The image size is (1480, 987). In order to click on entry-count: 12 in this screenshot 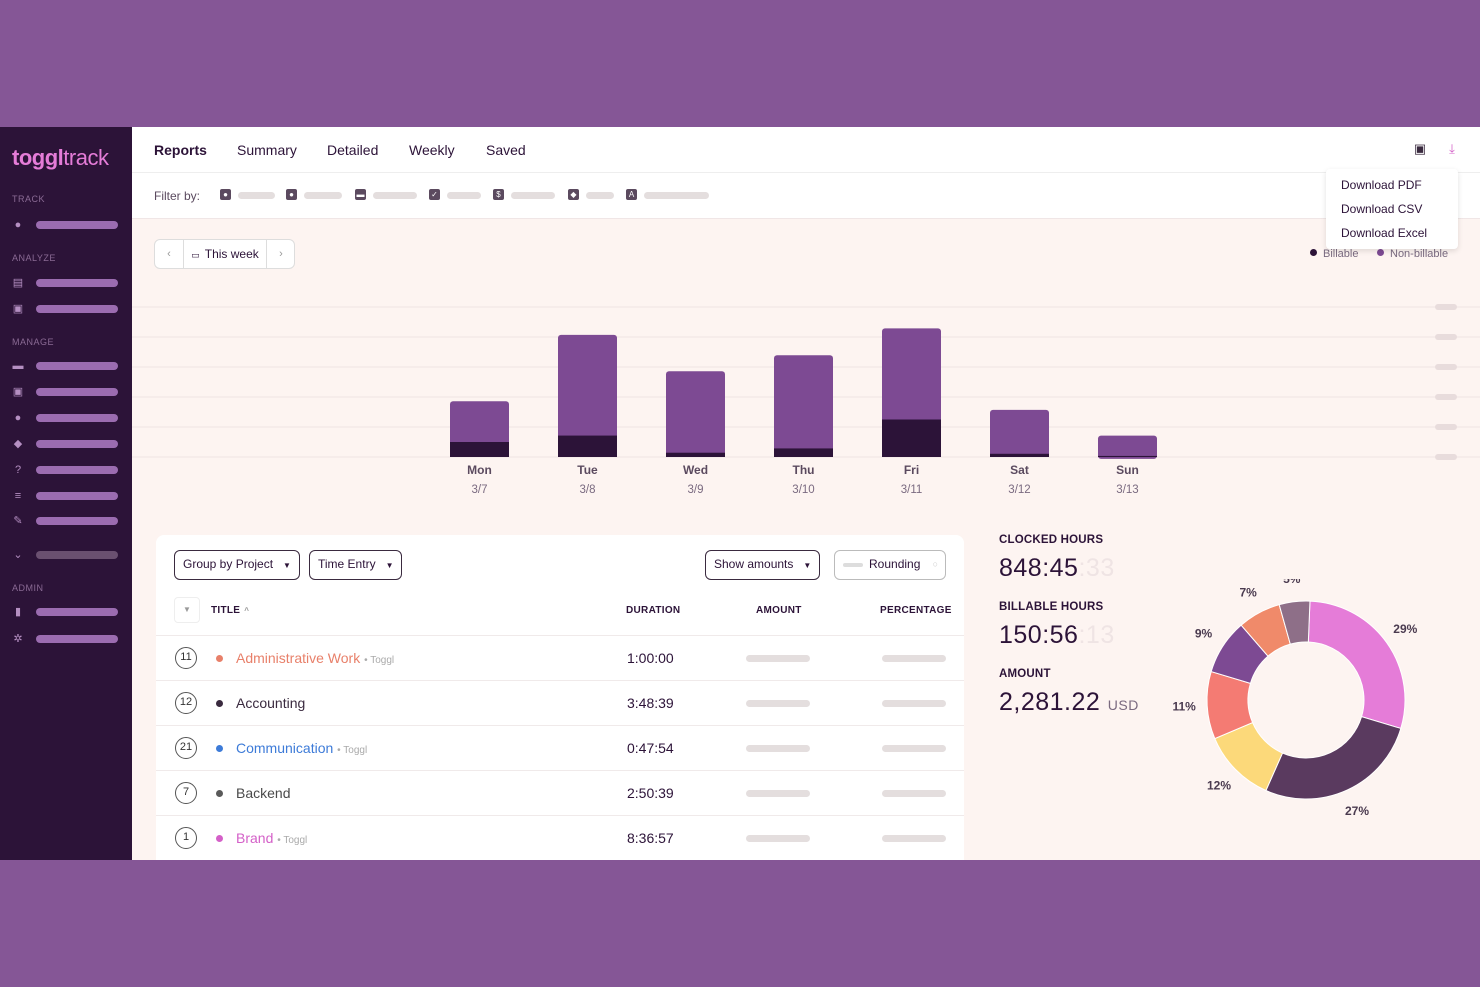, I will do `click(186, 703)`.